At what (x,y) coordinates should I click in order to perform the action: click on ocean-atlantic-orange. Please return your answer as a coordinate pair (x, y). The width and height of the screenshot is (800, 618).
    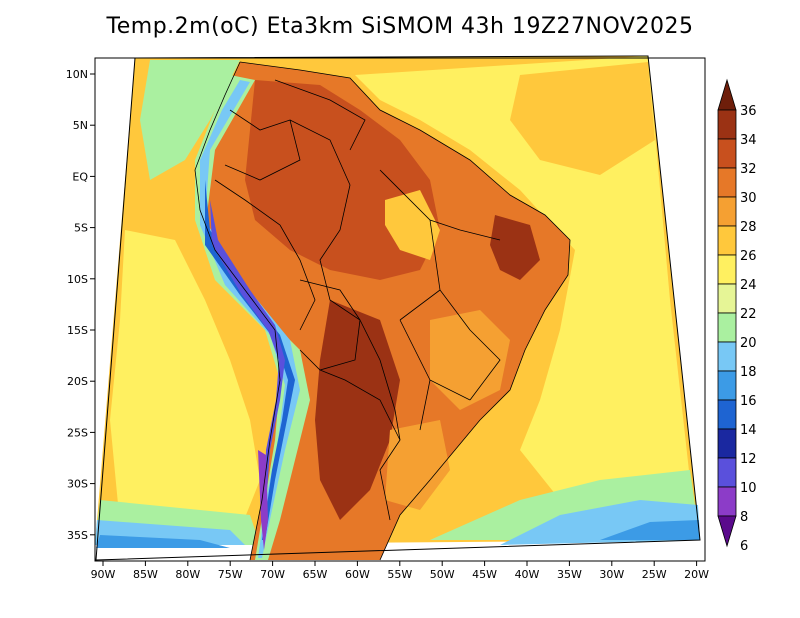
    Looking at the image, I should click on (582, 118).